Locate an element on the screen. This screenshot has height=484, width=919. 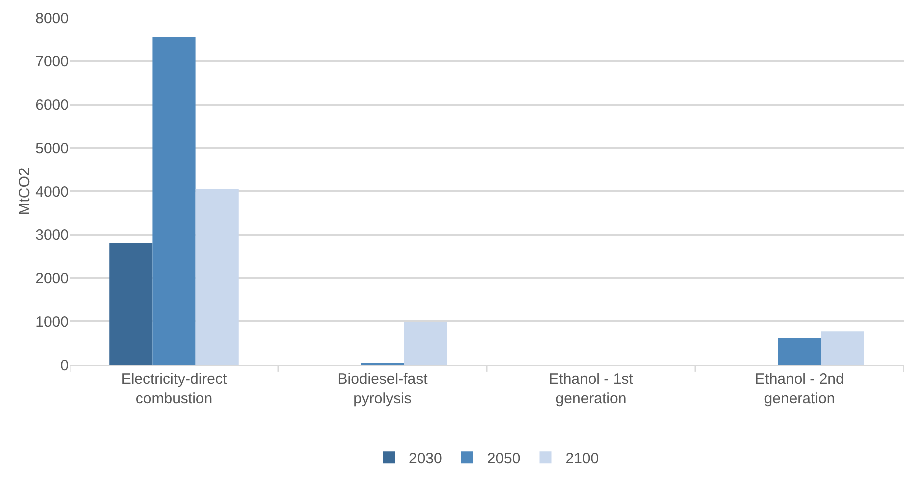
y-tick-label: 8000 is located at coordinates (52, 19).